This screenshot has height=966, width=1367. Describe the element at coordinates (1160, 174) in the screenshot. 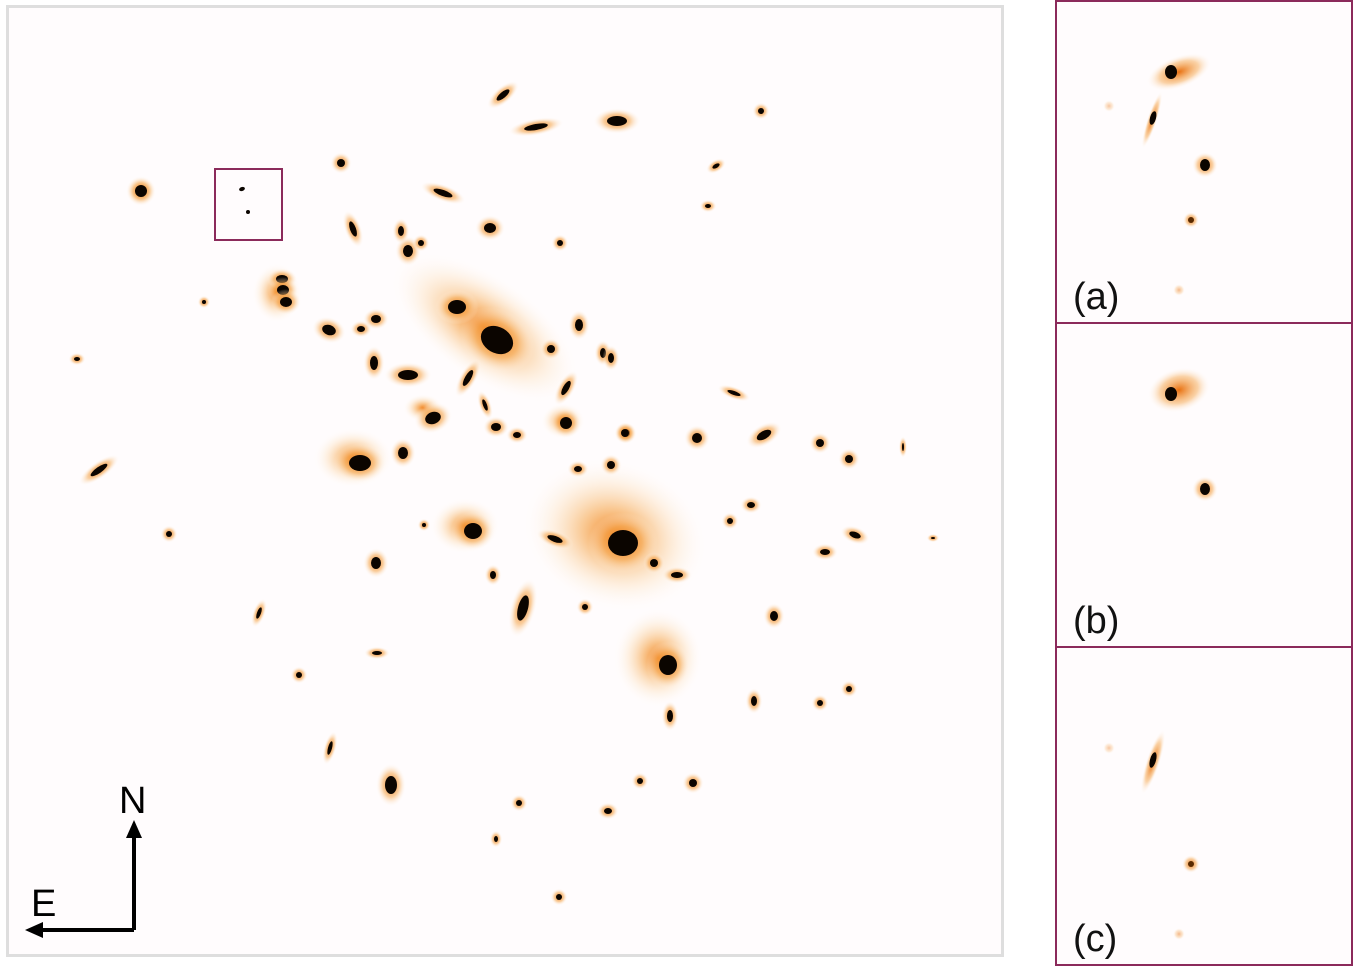

I see `inset-a-image` at that location.